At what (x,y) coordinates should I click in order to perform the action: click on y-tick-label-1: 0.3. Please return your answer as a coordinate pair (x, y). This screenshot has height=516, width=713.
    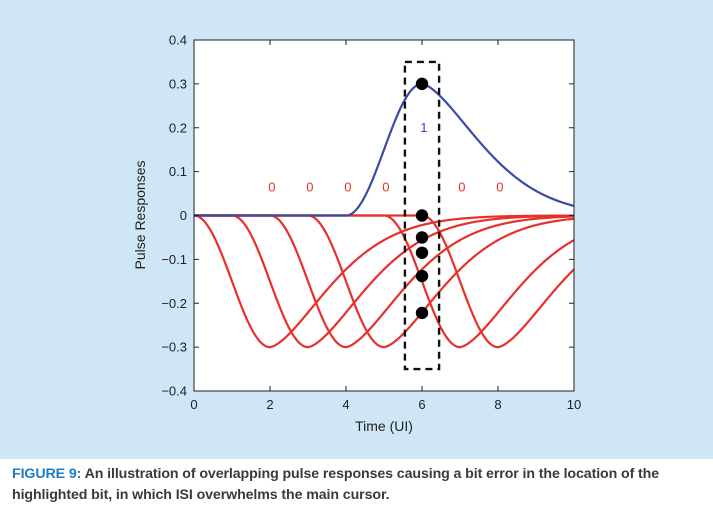
    Looking at the image, I should click on (178, 83).